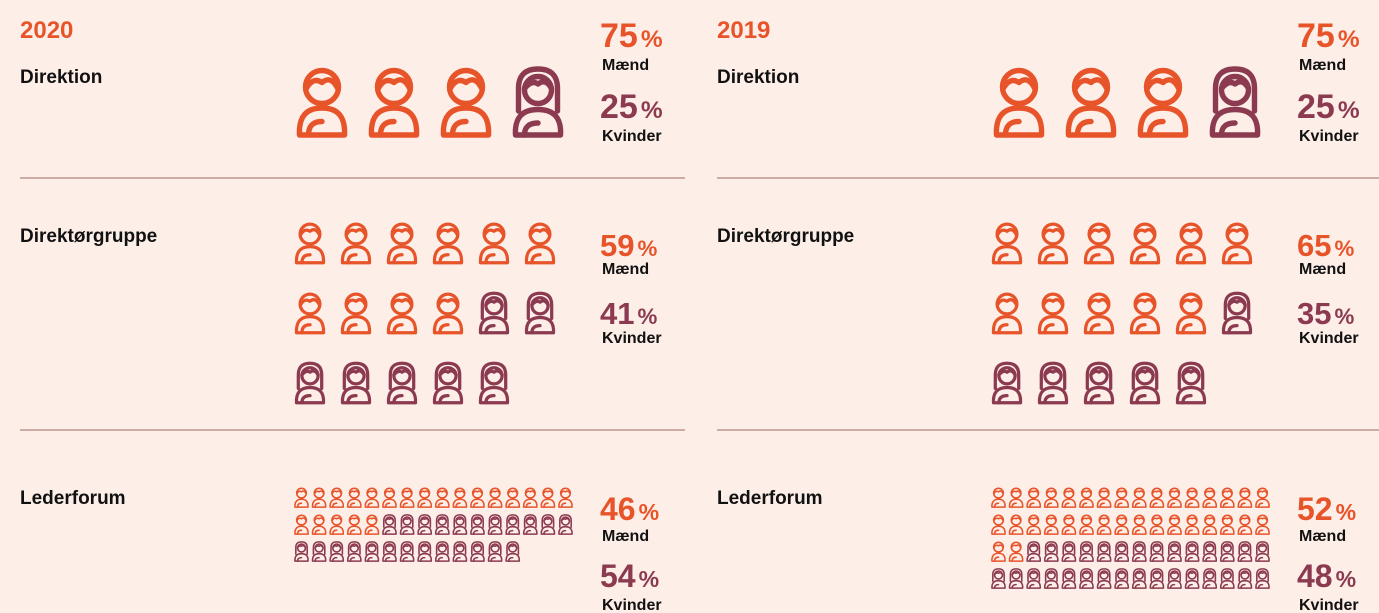  I want to click on men-percent: 65%, so click(1325, 245).